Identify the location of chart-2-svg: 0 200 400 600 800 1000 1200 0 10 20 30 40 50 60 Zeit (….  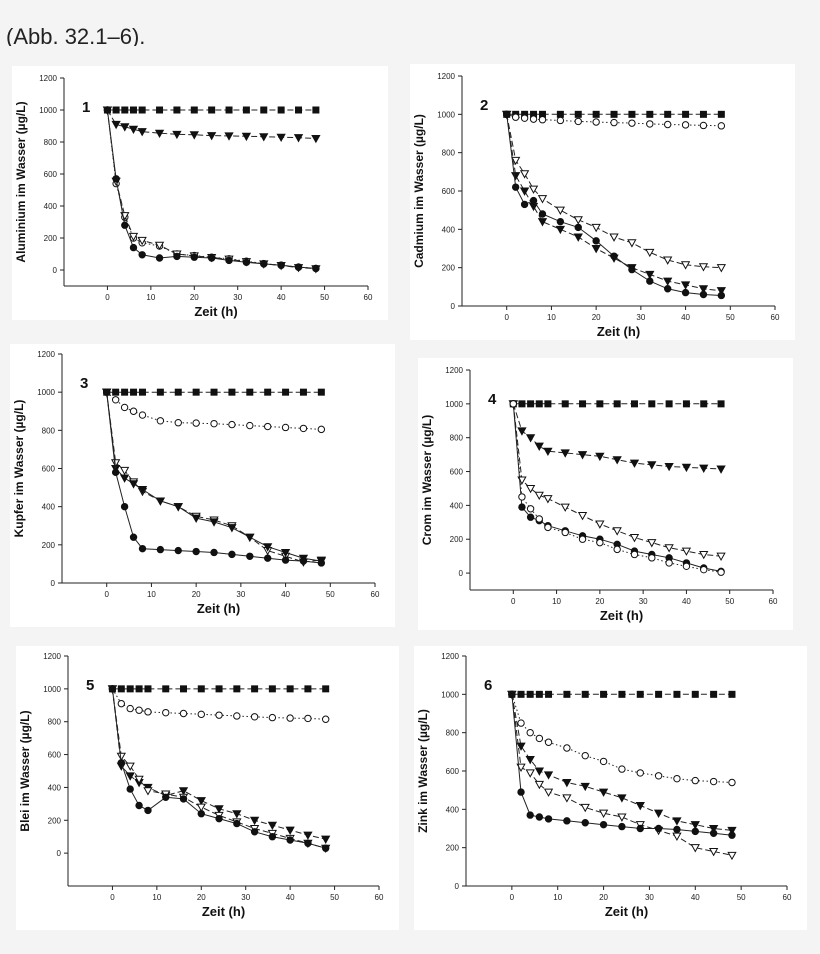
(596, 205).